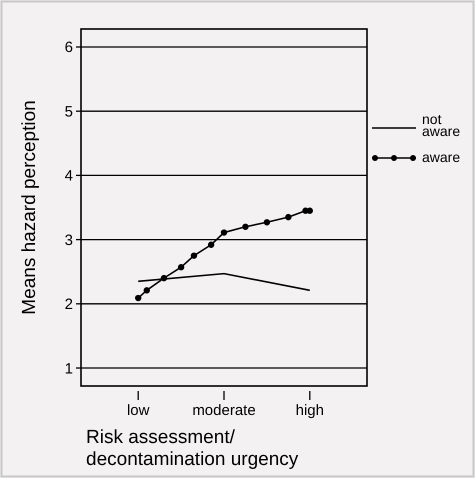 Image resolution: width=475 pixels, height=478 pixels. What do you see at coordinates (192, 448) in the screenshot?
I see `x-axis-title: Risk assessment/ decontamination urgency` at bounding box center [192, 448].